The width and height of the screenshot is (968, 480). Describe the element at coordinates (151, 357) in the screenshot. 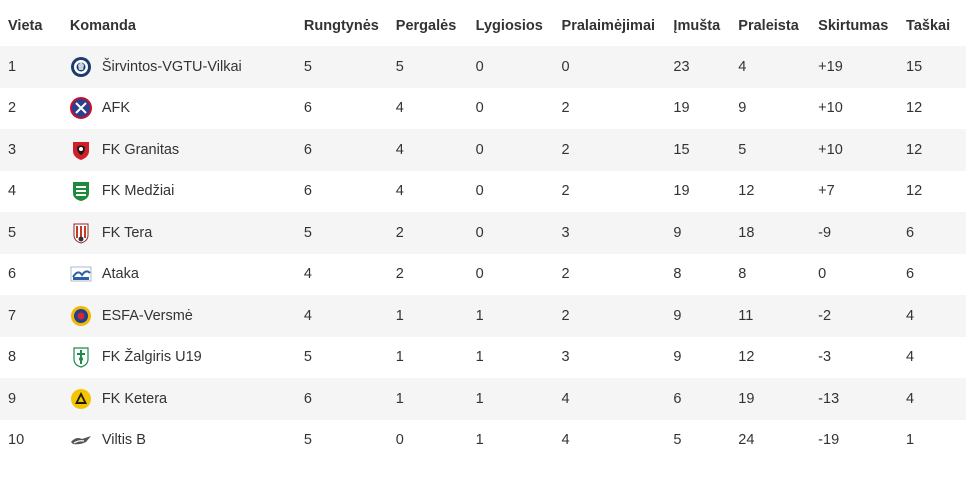

I see `team-name: FK Žalgiris U19` at that location.